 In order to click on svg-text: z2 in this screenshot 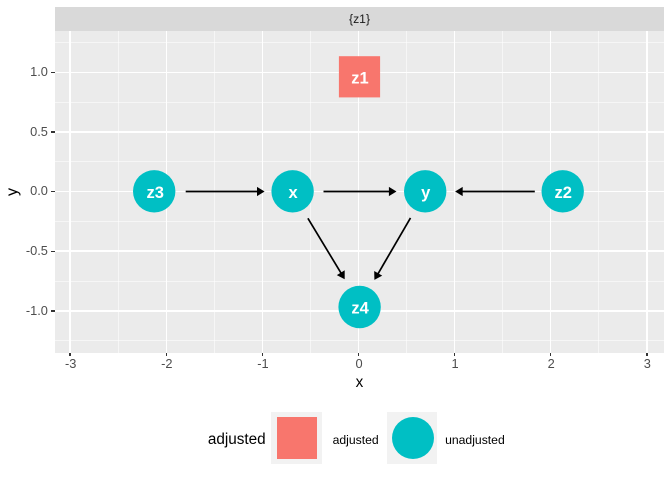, I will do `click(562, 193)`.